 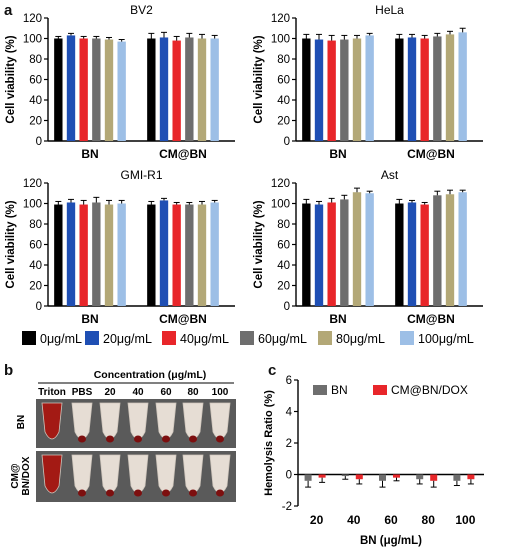 What do you see at coordinates (389, 10) in the screenshot?
I see `chart-title: HeLa` at bounding box center [389, 10].